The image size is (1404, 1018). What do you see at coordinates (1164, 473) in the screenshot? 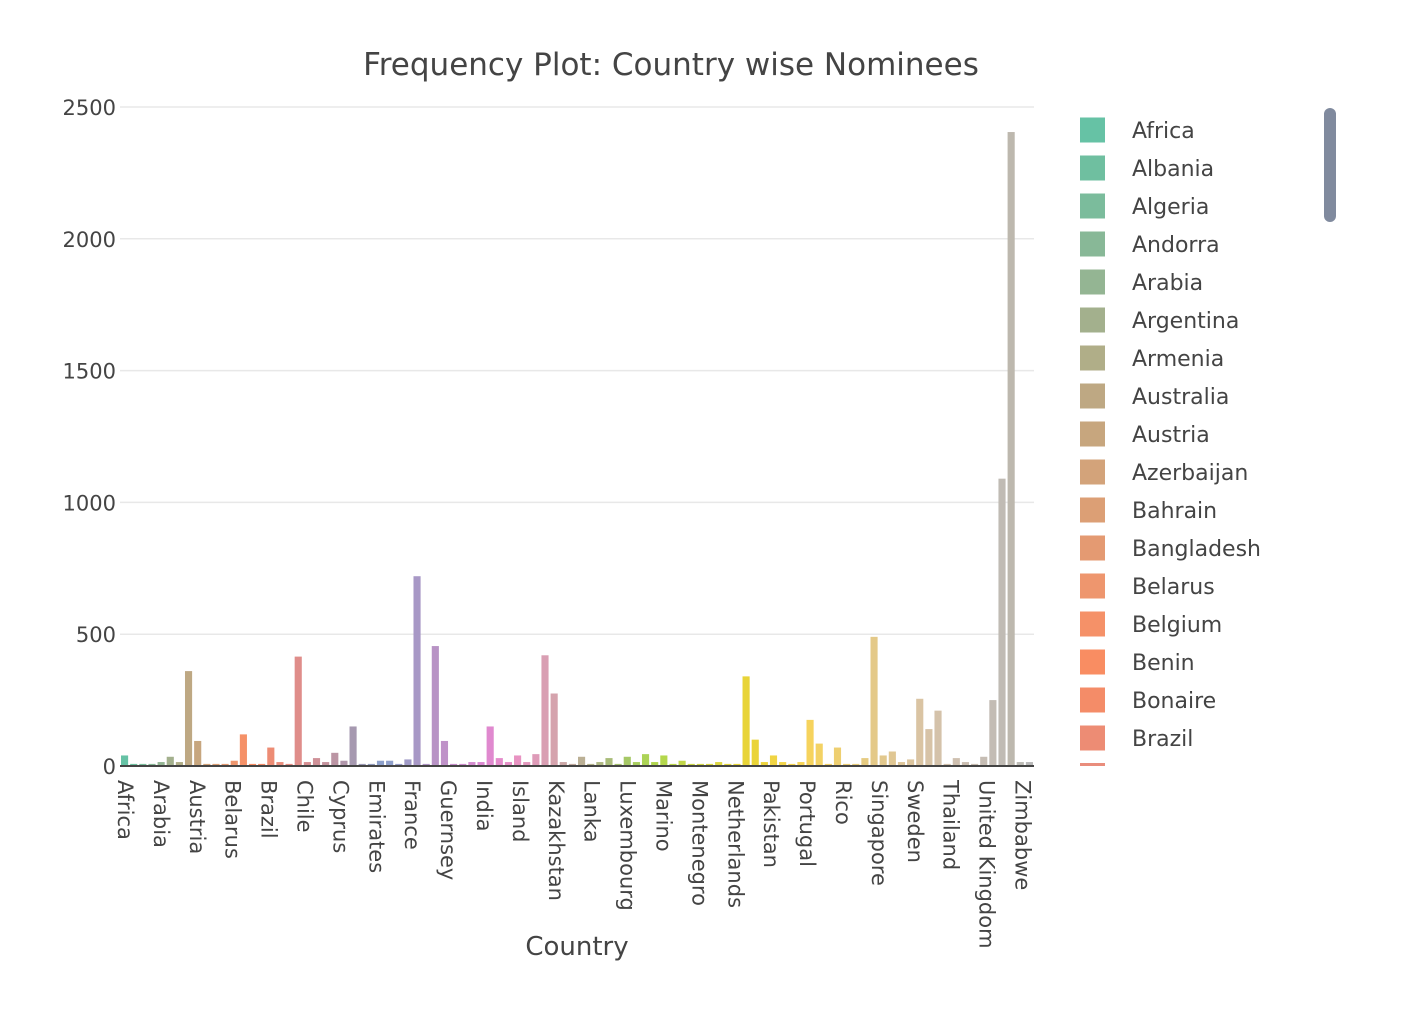
I see `legend-item: Azerbaijan` at bounding box center [1164, 473].